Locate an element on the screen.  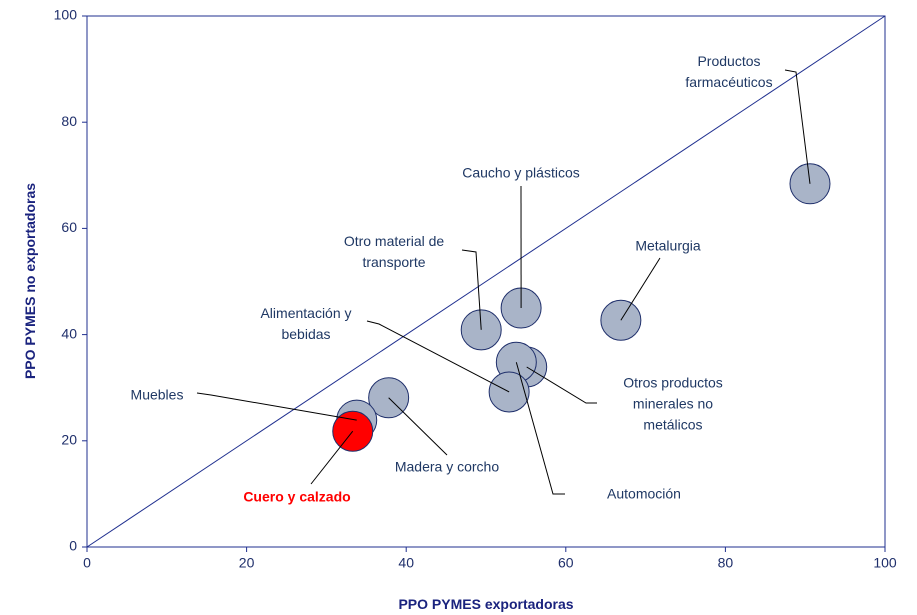
y-tick-label: 100 is located at coordinates (66, 15).